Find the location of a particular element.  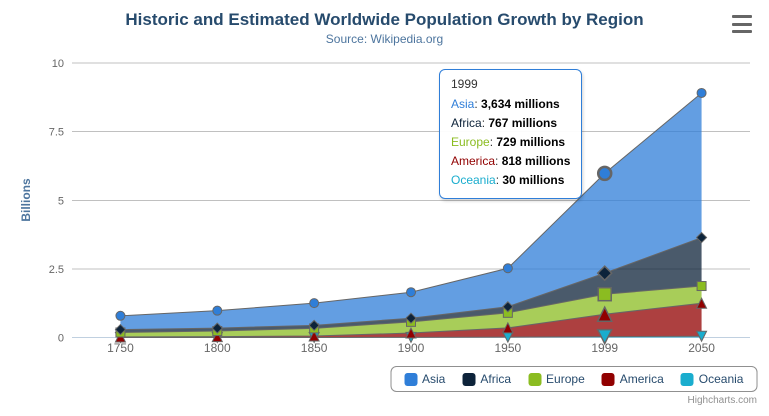

marker-america-1950 is located at coordinates (508, 327).